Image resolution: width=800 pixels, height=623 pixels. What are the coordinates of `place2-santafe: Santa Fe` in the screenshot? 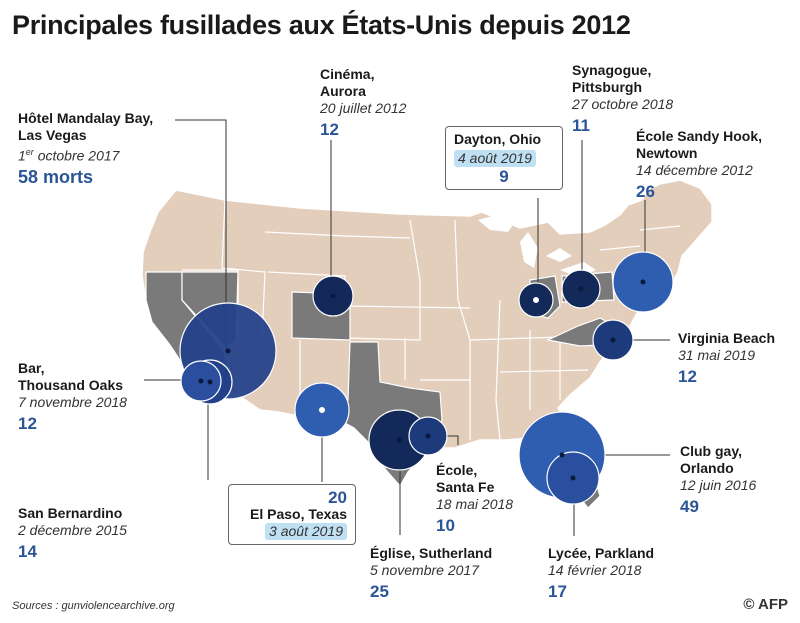 It's located at (465, 487).